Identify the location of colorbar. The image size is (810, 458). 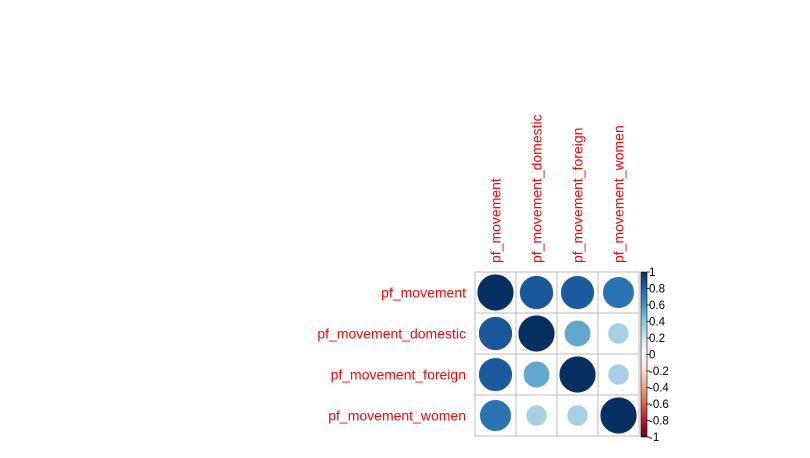
(644, 354).